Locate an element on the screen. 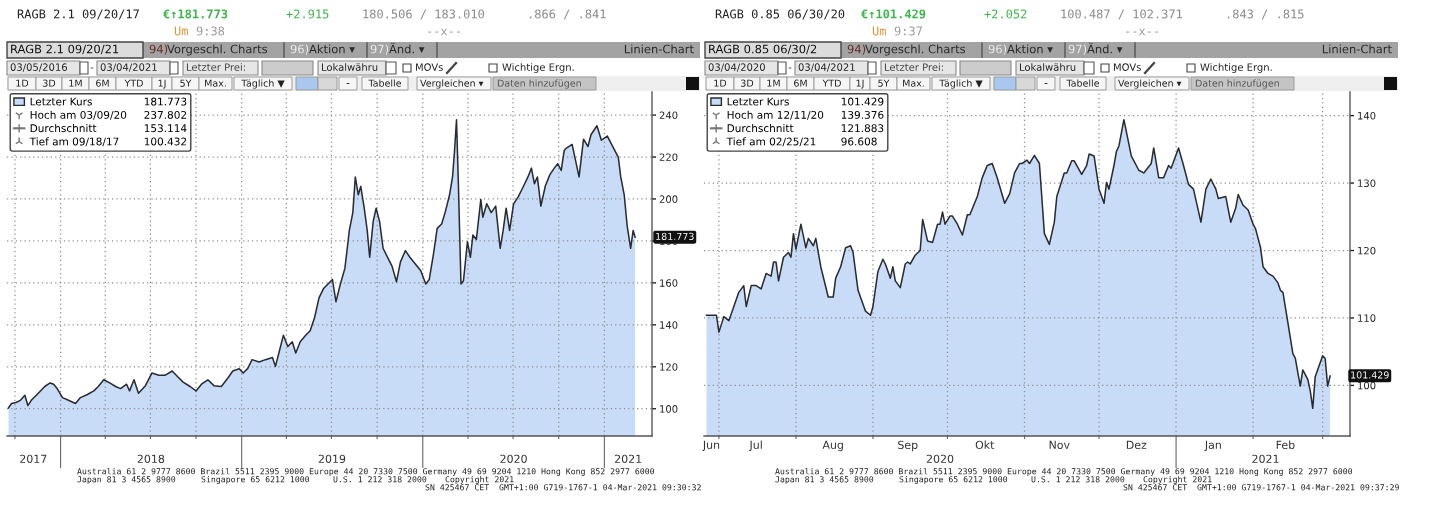 The image size is (1440, 525). x-tick-label: Feb is located at coordinates (1285, 445).